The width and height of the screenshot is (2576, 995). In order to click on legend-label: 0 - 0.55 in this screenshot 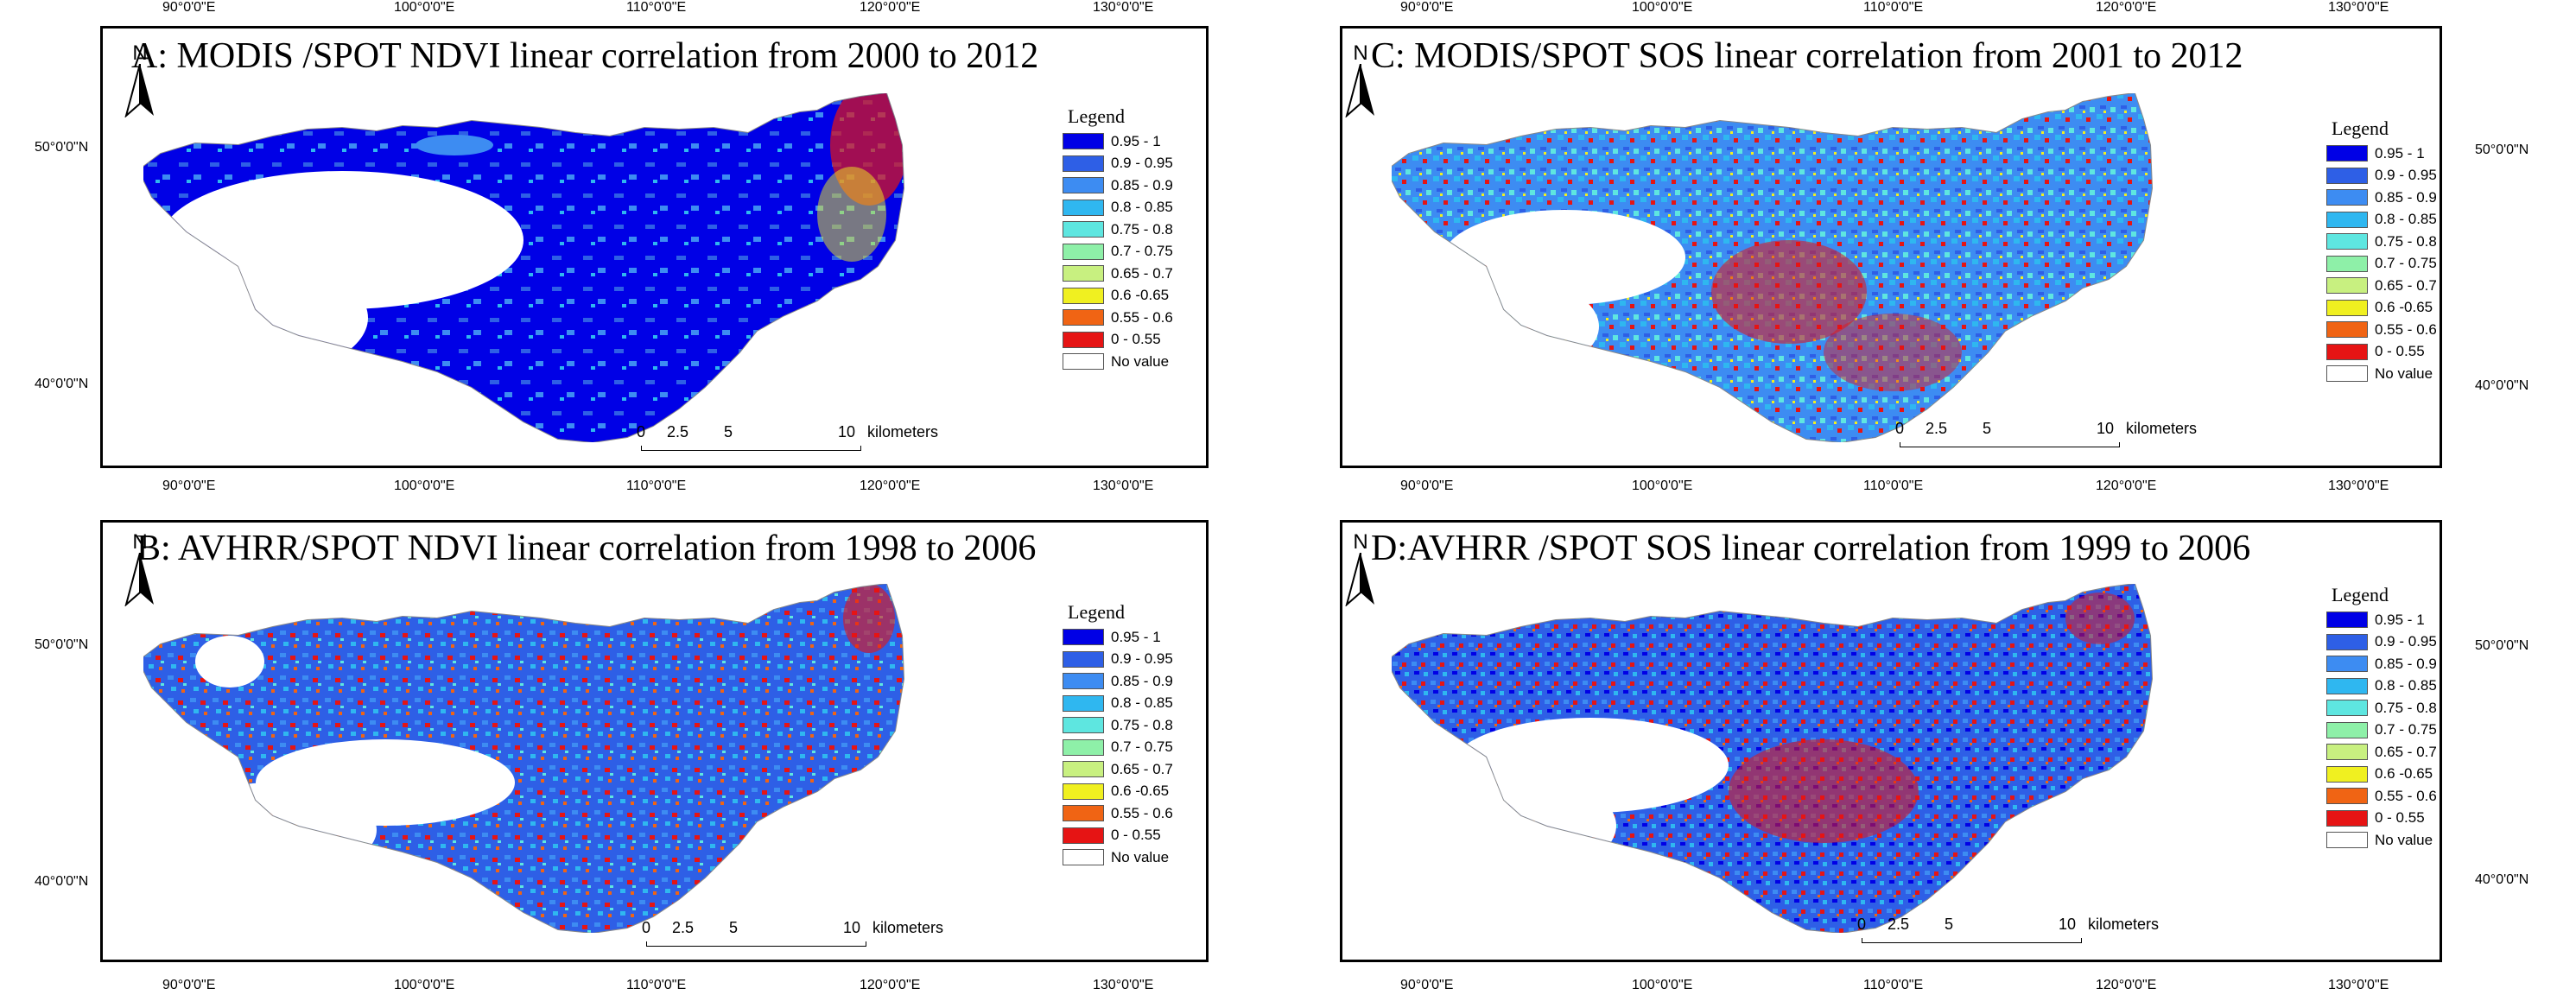, I will do `click(2400, 351)`.